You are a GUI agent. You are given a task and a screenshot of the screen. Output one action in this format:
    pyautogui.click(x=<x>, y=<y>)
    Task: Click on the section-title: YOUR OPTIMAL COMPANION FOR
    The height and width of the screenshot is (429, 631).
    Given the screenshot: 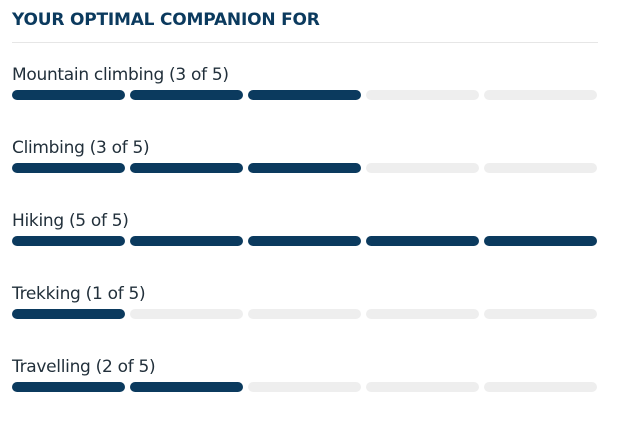 What is the action you would take?
    pyautogui.click(x=166, y=20)
    